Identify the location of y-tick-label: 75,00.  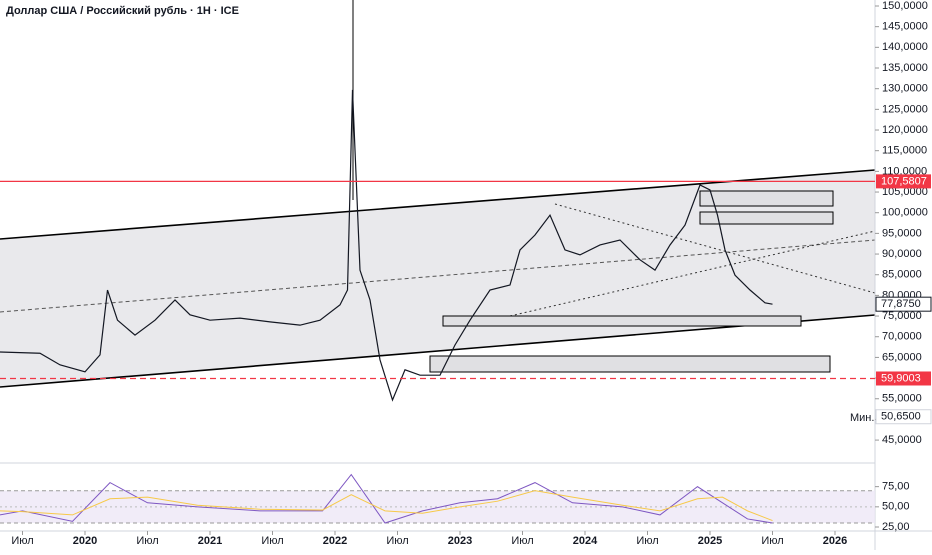
(896, 487).